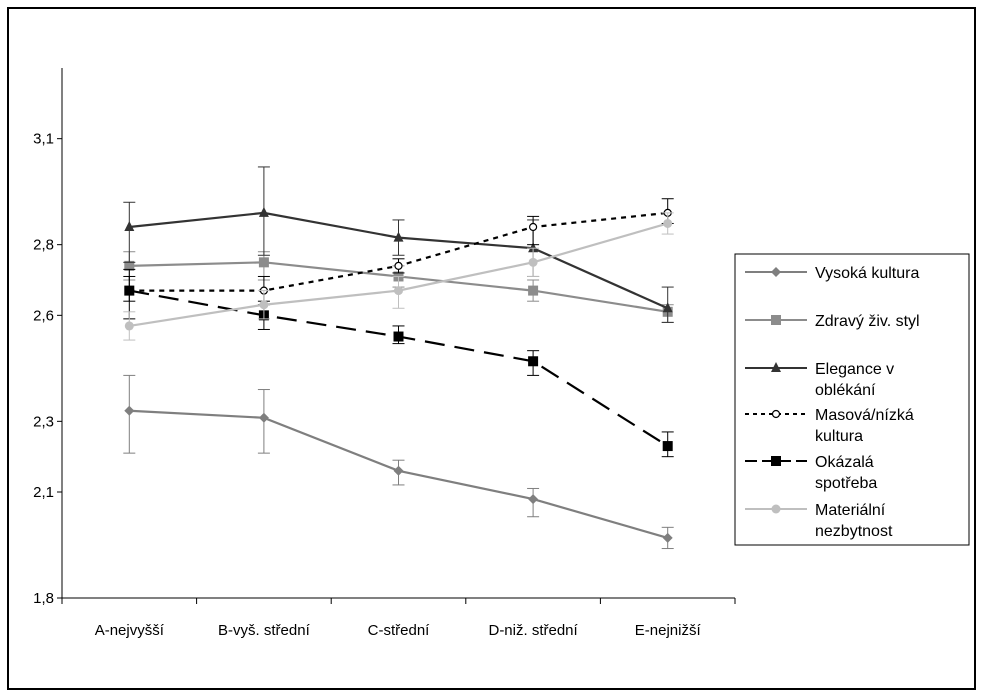 This screenshot has width=983, height=697. What do you see at coordinates (864, 415) in the screenshot?
I see `legend-label: Masová/nízká` at bounding box center [864, 415].